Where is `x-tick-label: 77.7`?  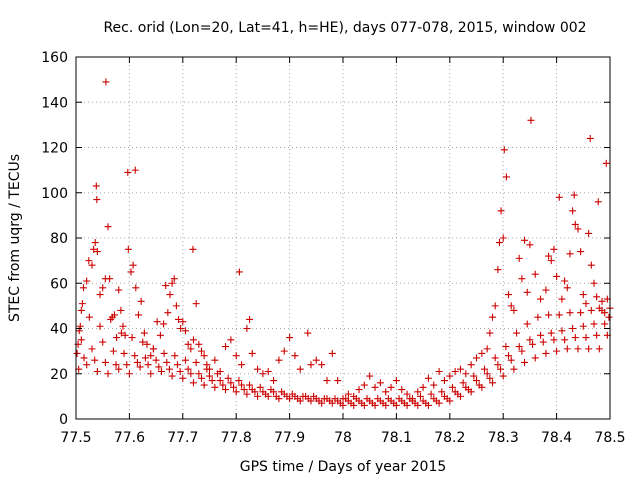 x-tick-label: 77.7 is located at coordinates (182, 438).